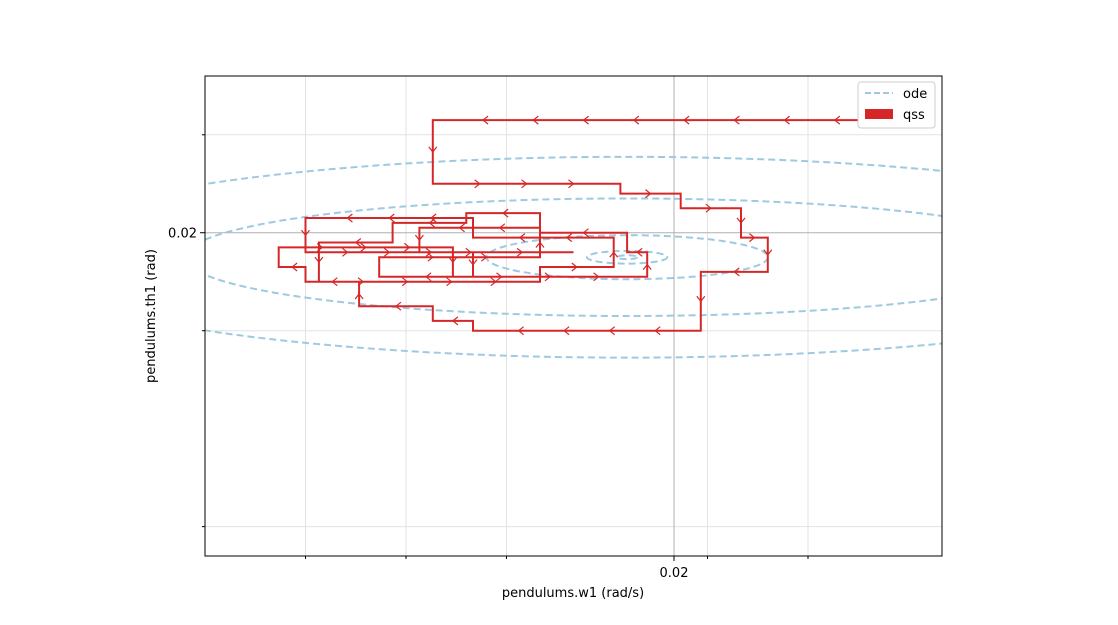 The image size is (1118, 625). Describe the element at coordinates (879, 114) in the screenshot. I see `legend-qss-swatch` at that location.